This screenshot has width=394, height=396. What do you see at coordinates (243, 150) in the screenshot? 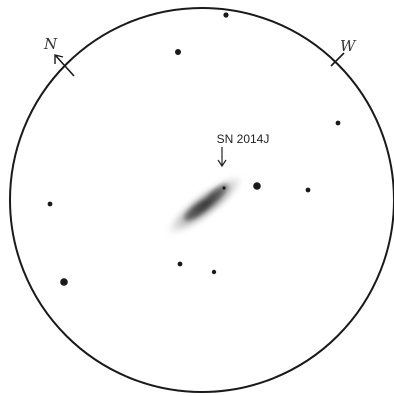
I see `supernova-annotation: SN 2014J` at bounding box center [243, 150].